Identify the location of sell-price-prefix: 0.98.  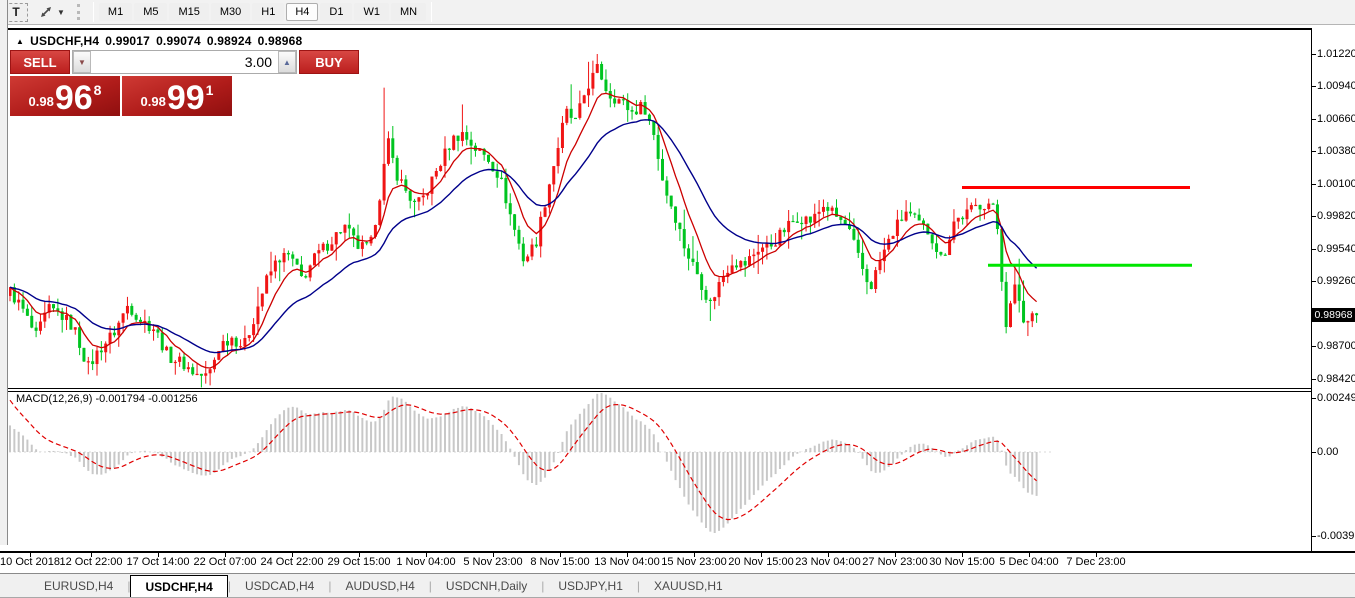
(41, 101).